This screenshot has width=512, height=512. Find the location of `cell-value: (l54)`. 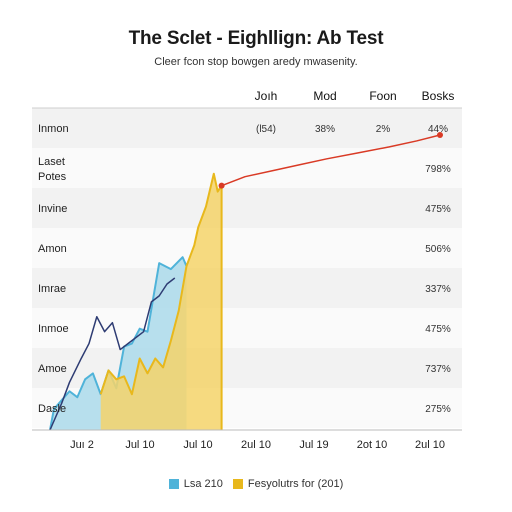

cell-value: (l54) is located at coordinates (266, 129).